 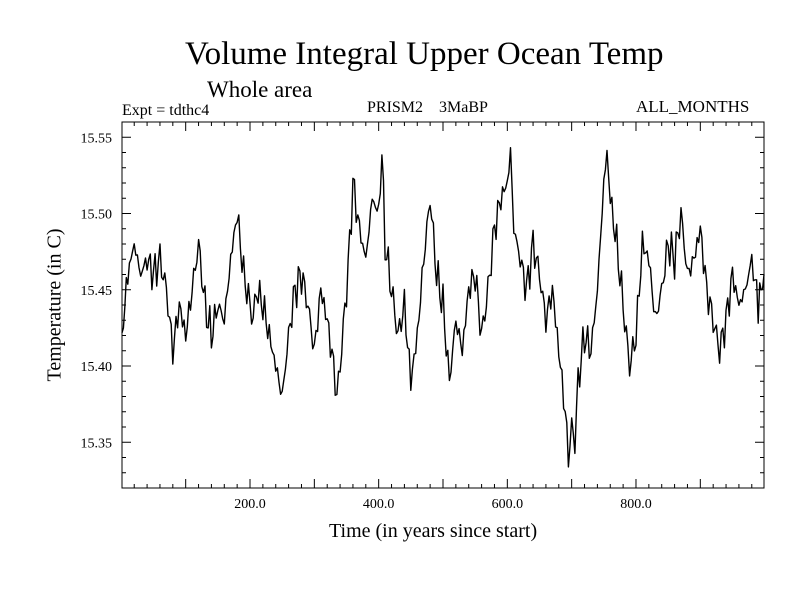 What do you see at coordinates (97, 138) in the screenshot?
I see `y-tick-label: 15.55` at bounding box center [97, 138].